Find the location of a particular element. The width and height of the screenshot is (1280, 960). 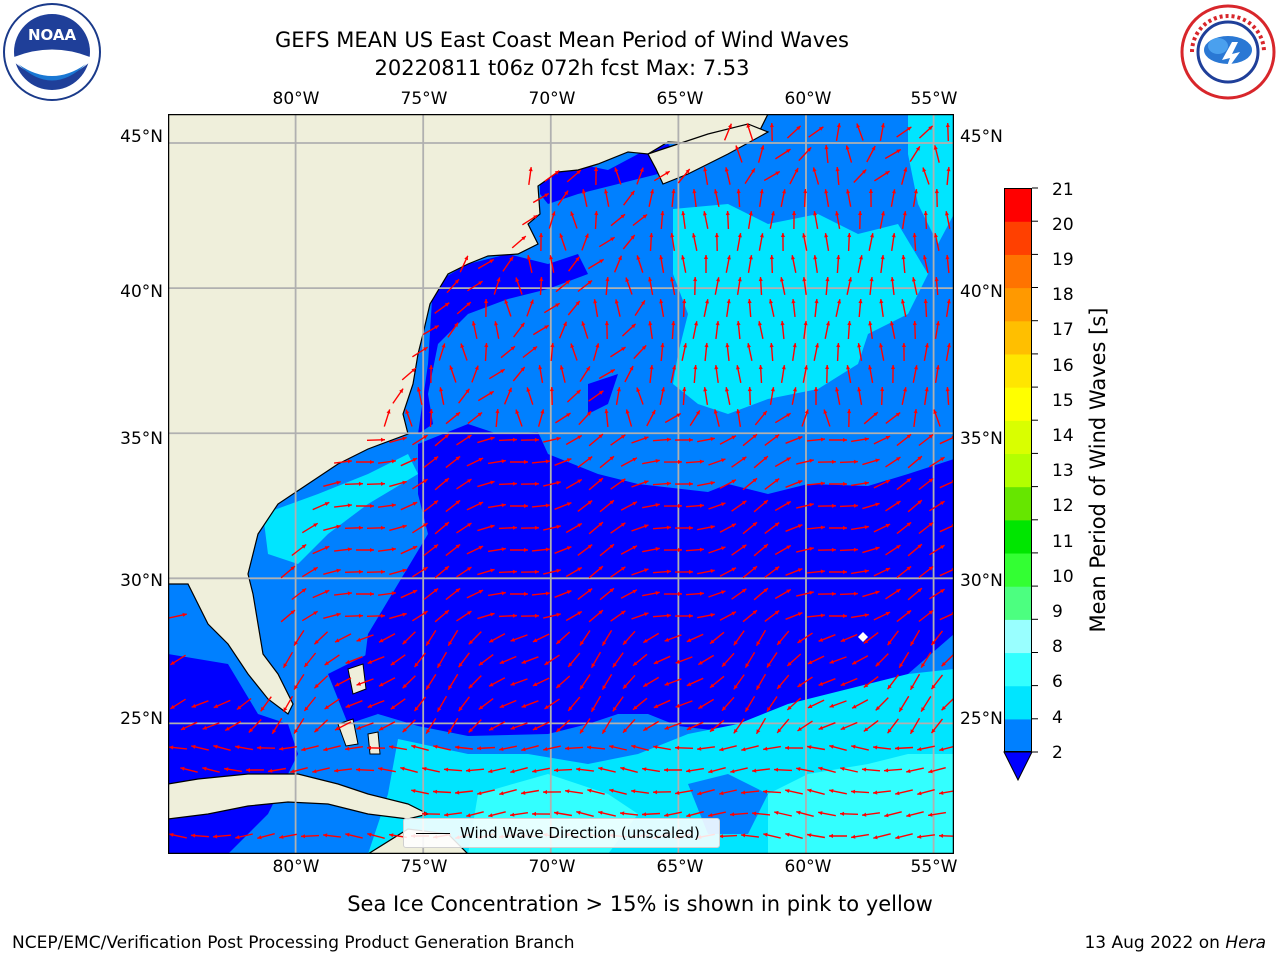

lon-tick-bottom: 55°W is located at coordinates (934, 867).